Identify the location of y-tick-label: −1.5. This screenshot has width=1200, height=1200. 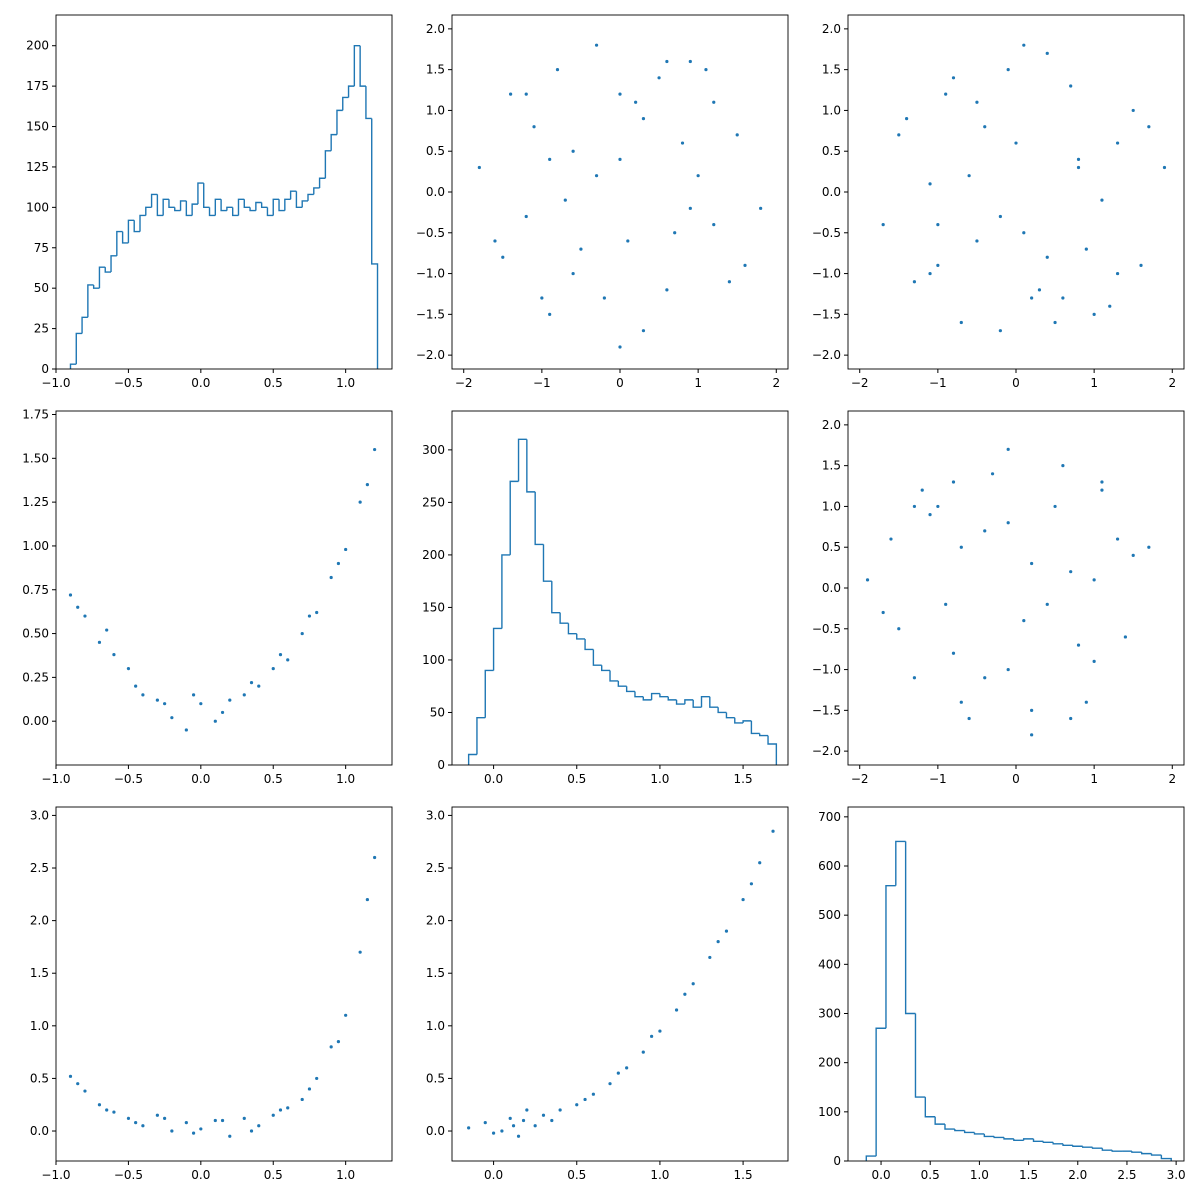
(826, 710).